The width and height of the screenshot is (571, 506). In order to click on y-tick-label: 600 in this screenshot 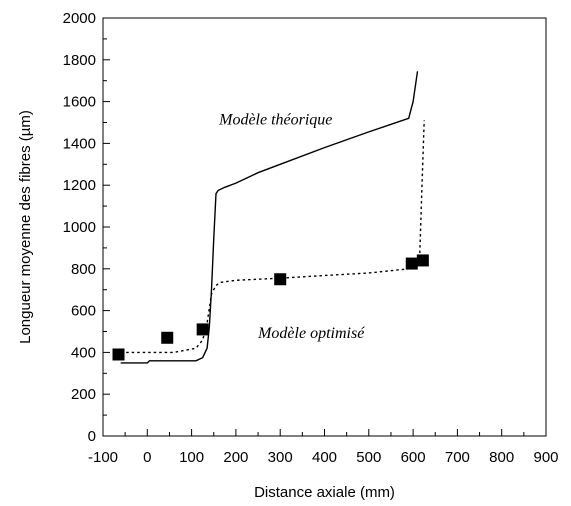, I will do `click(83, 311)`.